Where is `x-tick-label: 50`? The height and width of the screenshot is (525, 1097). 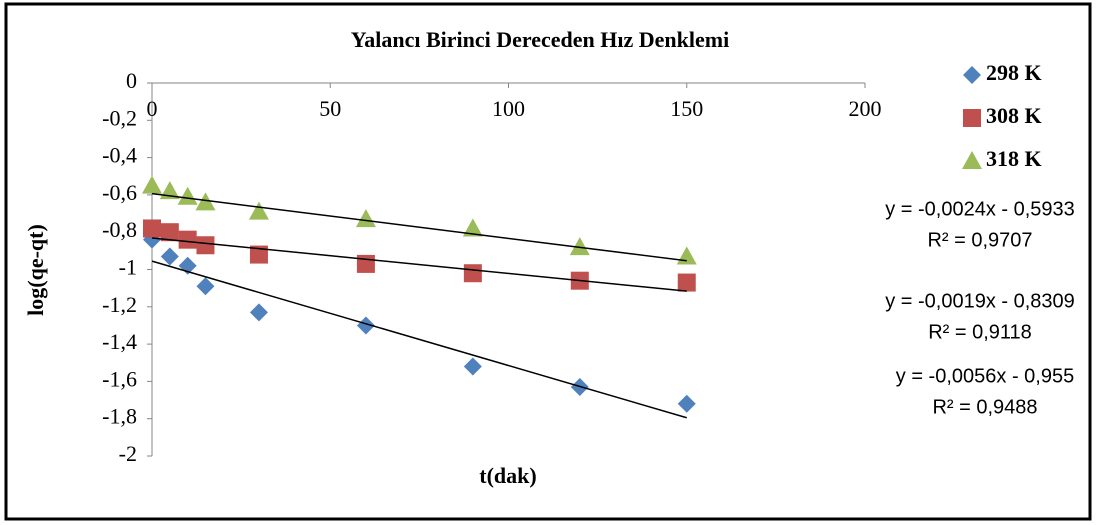
x-tick-label: 50 is located at coordinates (330, 108).